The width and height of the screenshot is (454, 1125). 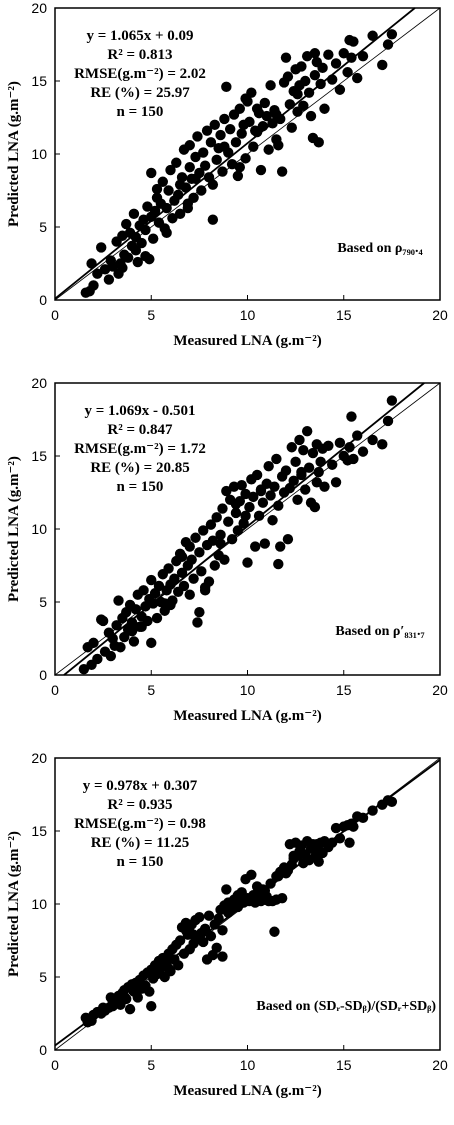 I want to click on x-tick-label: 5, so click(x=151, y=1065).